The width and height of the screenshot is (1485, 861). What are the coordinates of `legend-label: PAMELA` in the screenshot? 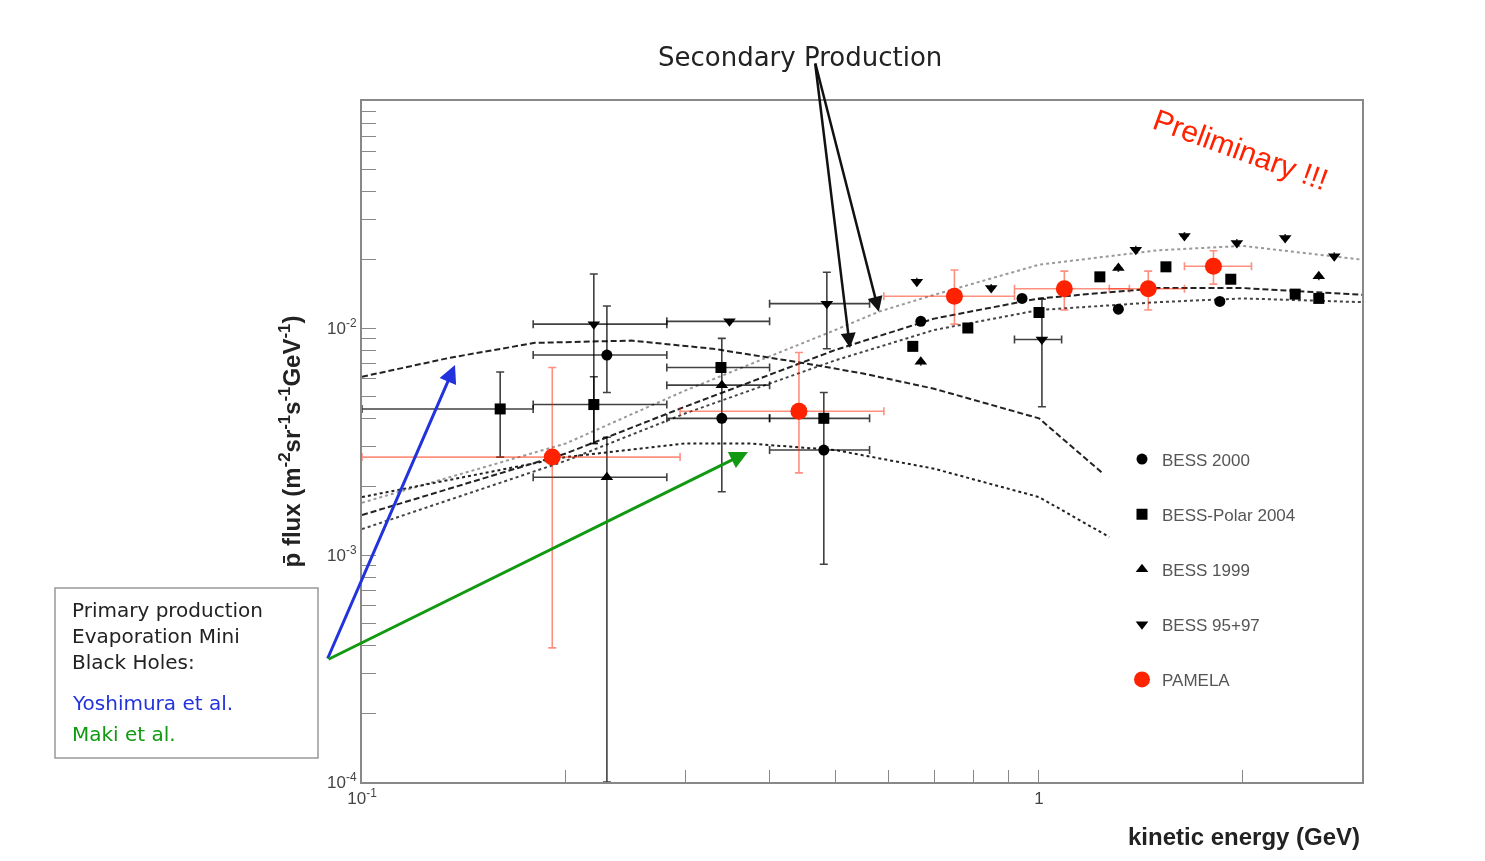 It's located at (1196, 681).